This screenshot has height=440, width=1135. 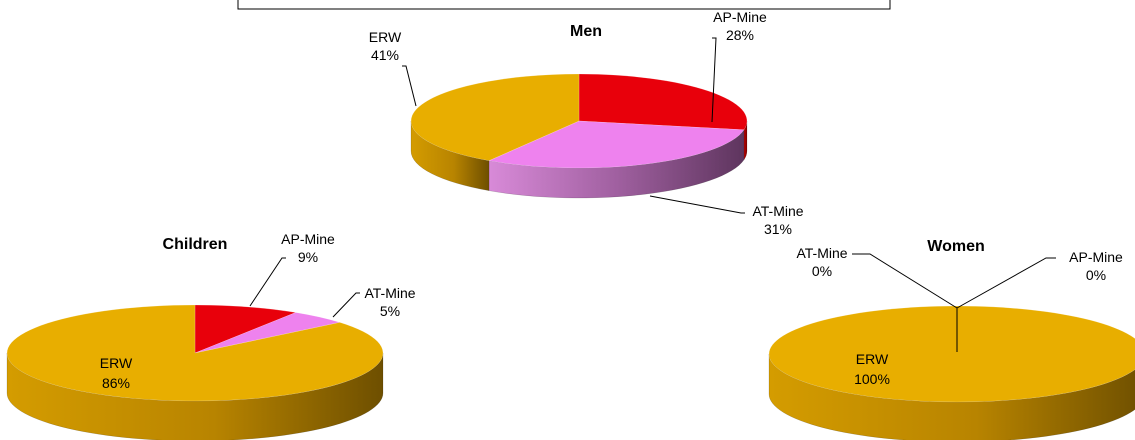 I want to click on children-slice-ap-mine, so click(x=245, y=329).